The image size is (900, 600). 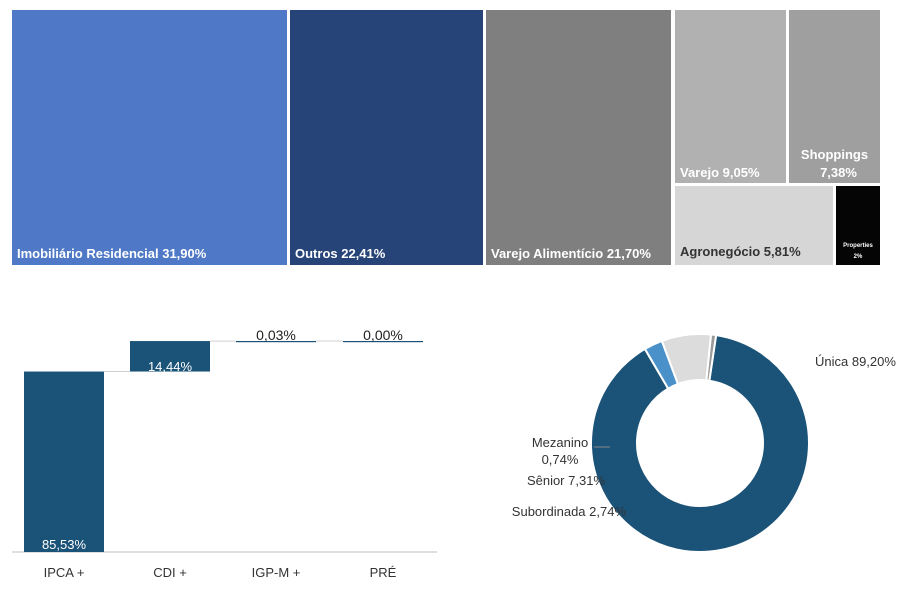 I want to click on bar-data-label: 14,44%, so click(x=170, y=366).